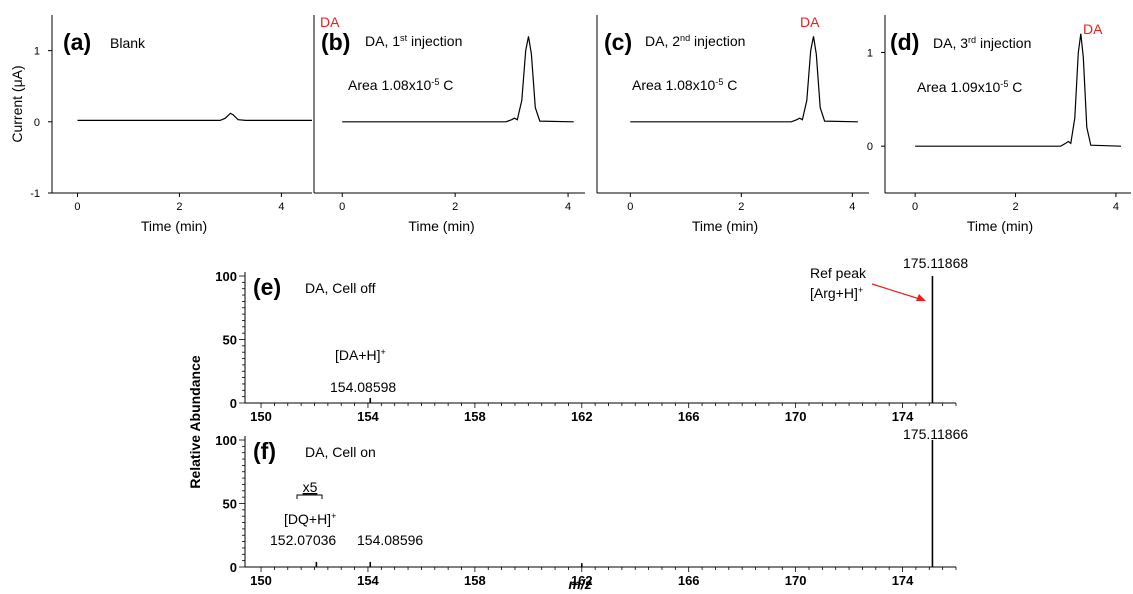 The image size is (1133, 594). I want to click on peak-annotation-mz: 175.11868, so click(935, 263).